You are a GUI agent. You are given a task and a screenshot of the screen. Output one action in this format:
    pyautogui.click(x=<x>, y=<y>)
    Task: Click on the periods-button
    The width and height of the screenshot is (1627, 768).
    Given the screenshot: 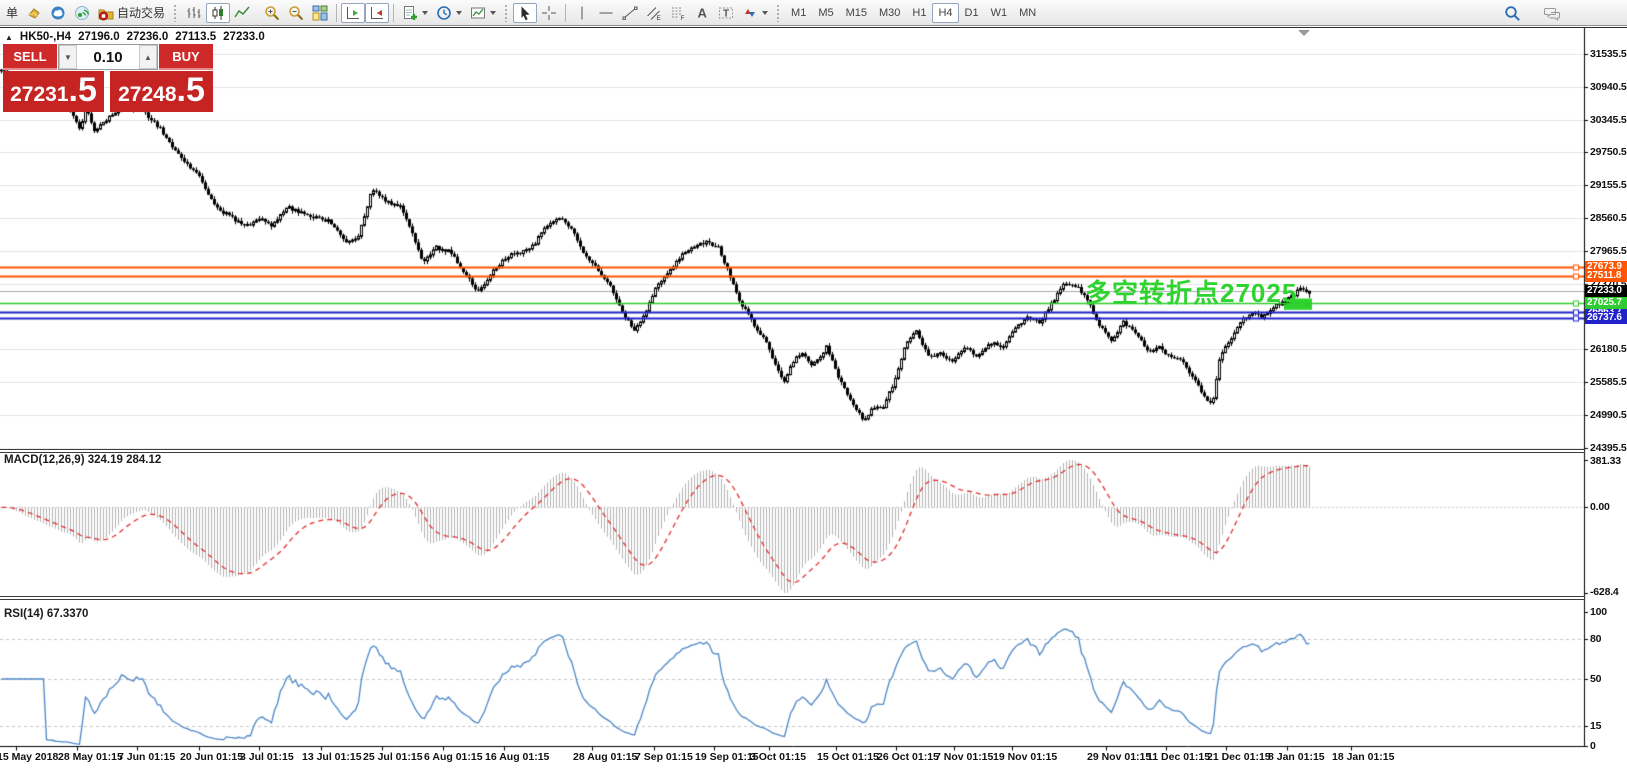 What is the action you would take?
    pyautogui.click(x=449, y=13)
    